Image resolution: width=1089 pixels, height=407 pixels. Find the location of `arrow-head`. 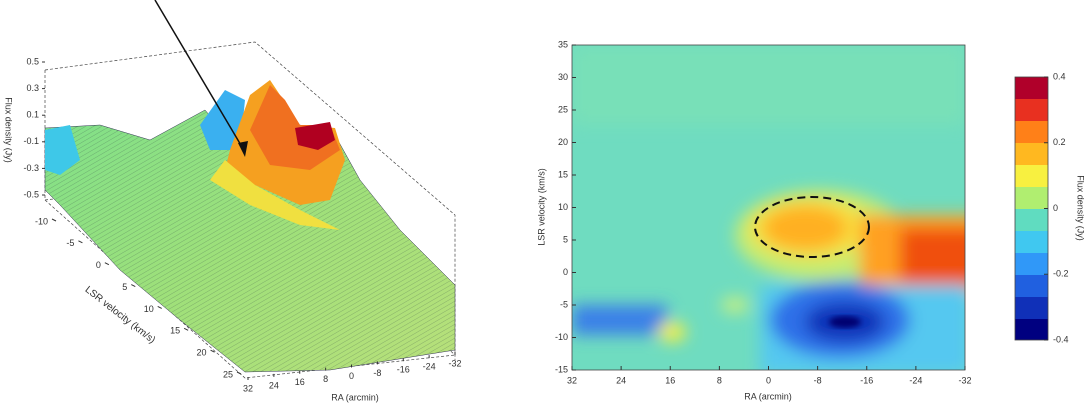

arrow-head is located at coordinates (243, 149).